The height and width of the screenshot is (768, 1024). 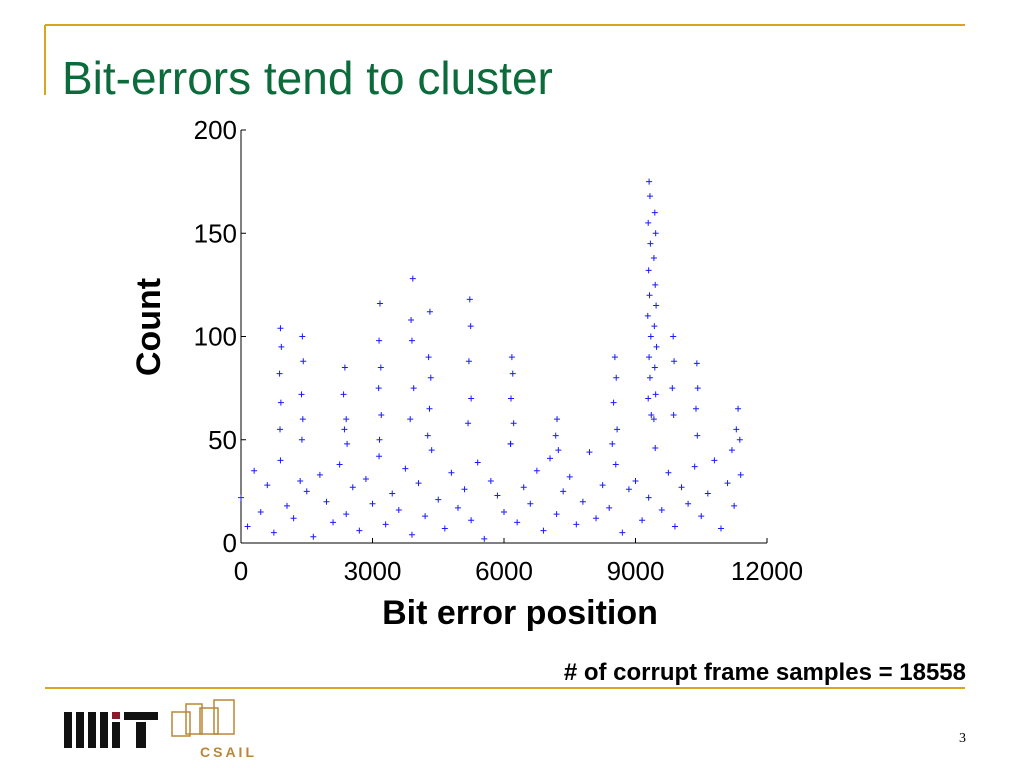 I want to click on y-axis-label: Count, so click(x=149, y=327).